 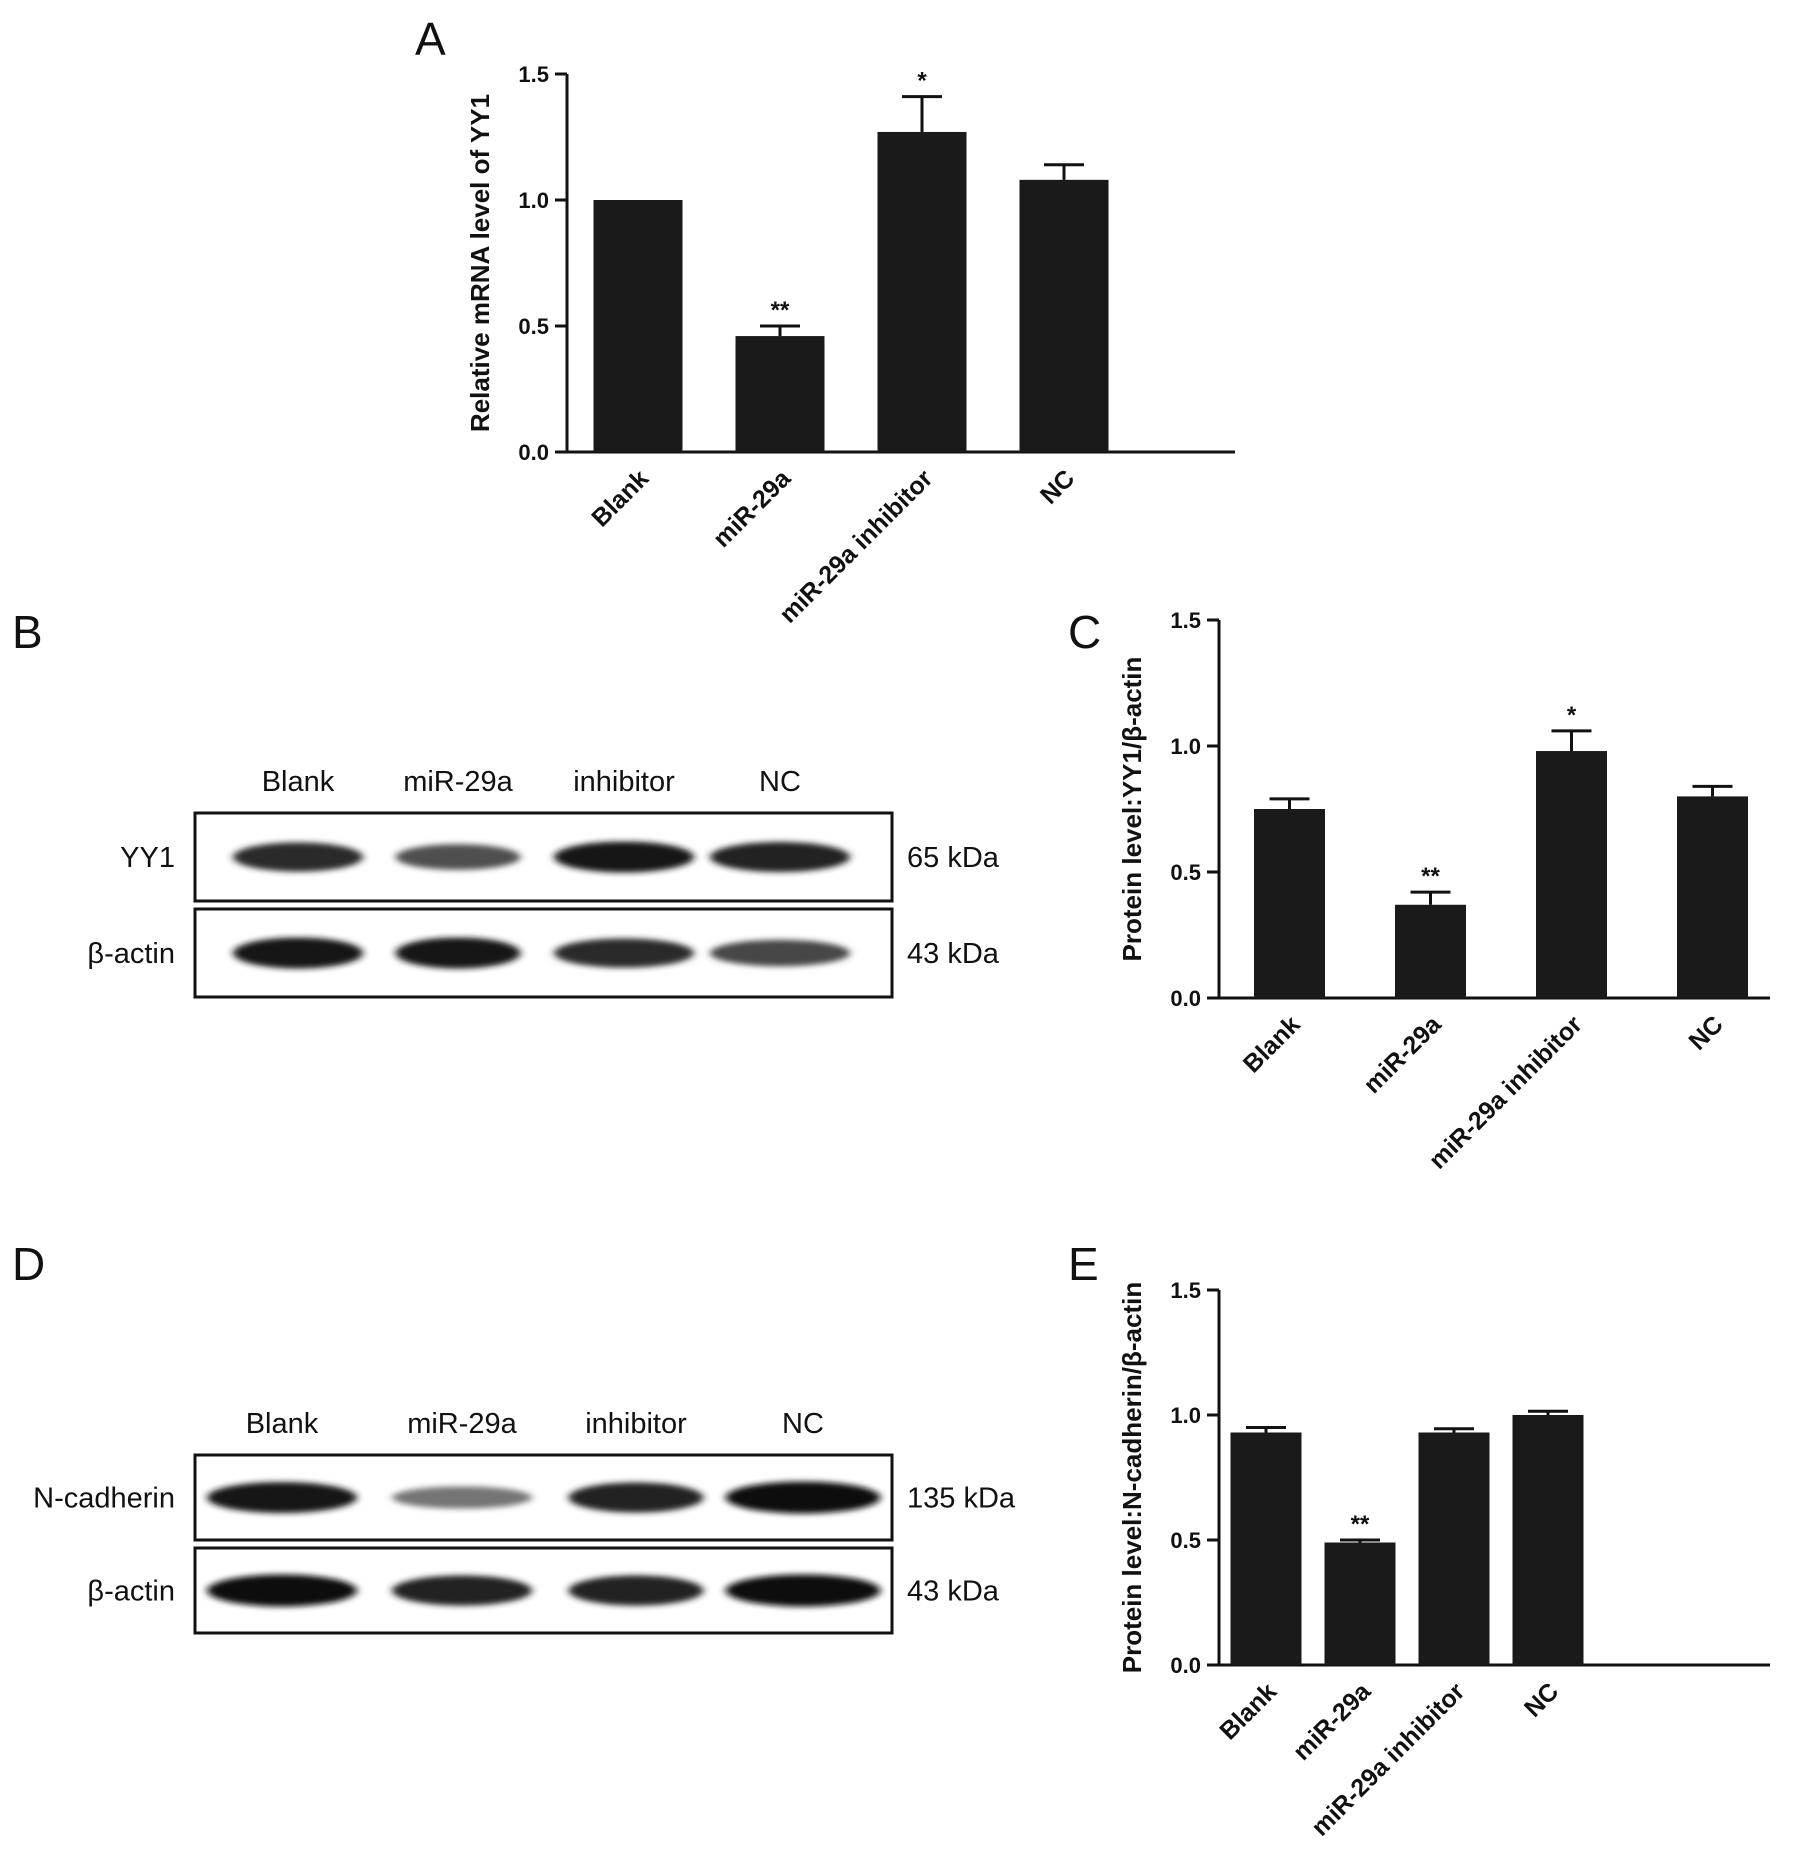 What do you see at coordinates (147, 858) in the screenshot?
I see `protein-label: YY1` at bounding box center [147, 858].